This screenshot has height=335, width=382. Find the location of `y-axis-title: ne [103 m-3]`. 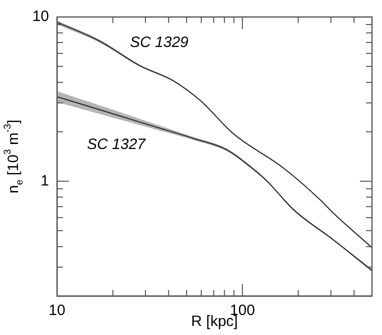

y-axis-title: ne [103 m-3] is located at coordinates (14, 157).